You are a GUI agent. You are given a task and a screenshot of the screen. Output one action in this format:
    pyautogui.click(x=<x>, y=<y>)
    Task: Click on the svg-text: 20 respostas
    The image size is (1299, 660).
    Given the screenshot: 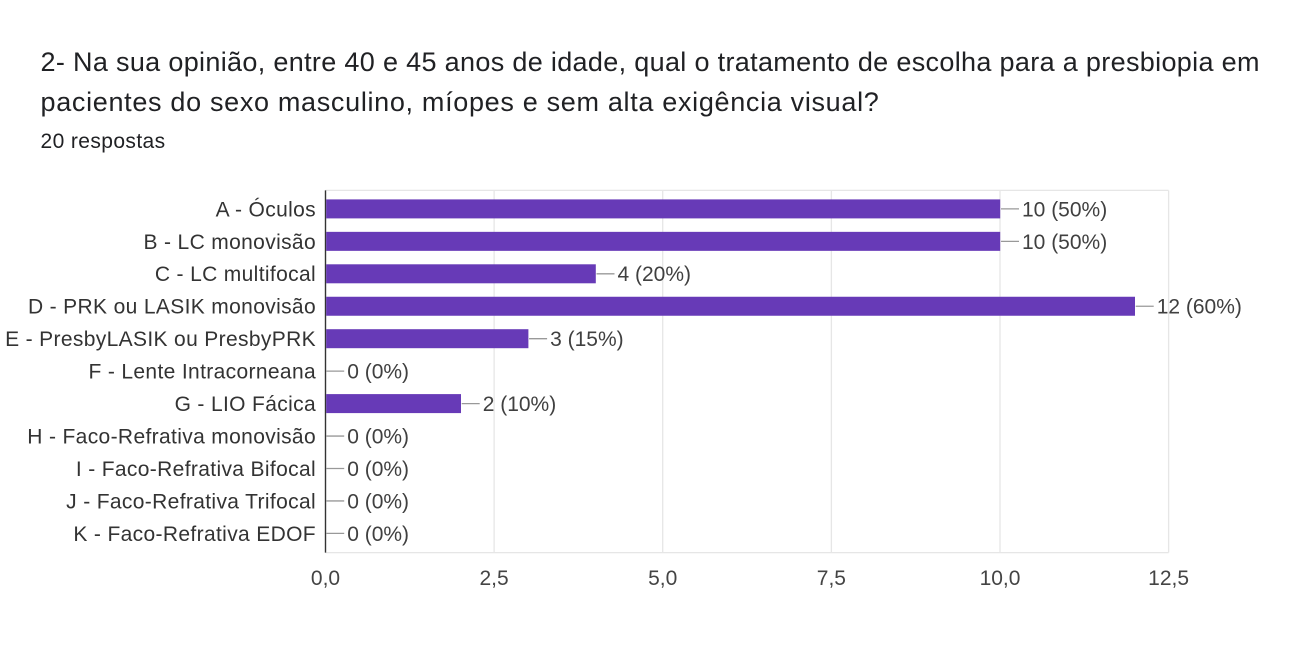 What is the action you would take?
    pyautogui.click(x=103, y=141)
    